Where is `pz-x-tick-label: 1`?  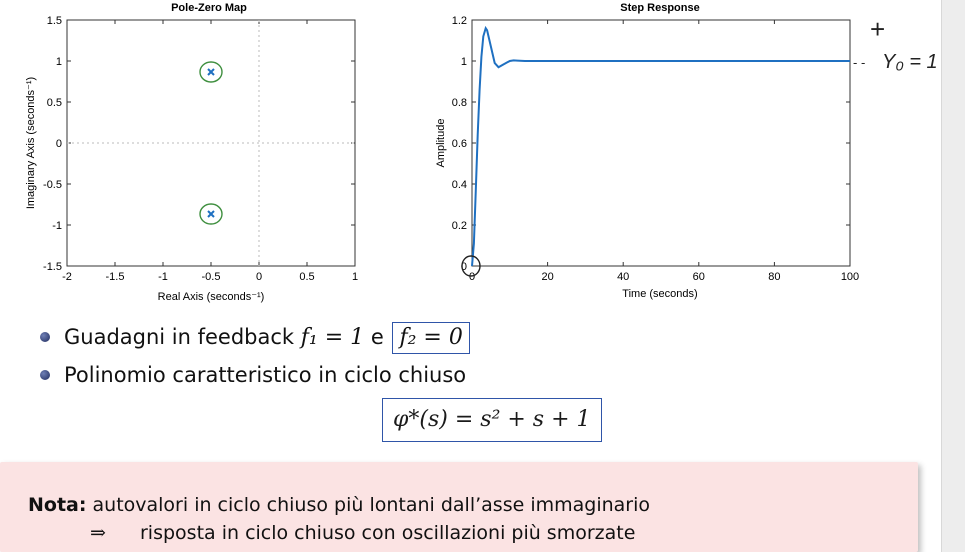 pz-x-tick-label: 1 is located at coordinates (355, 277).